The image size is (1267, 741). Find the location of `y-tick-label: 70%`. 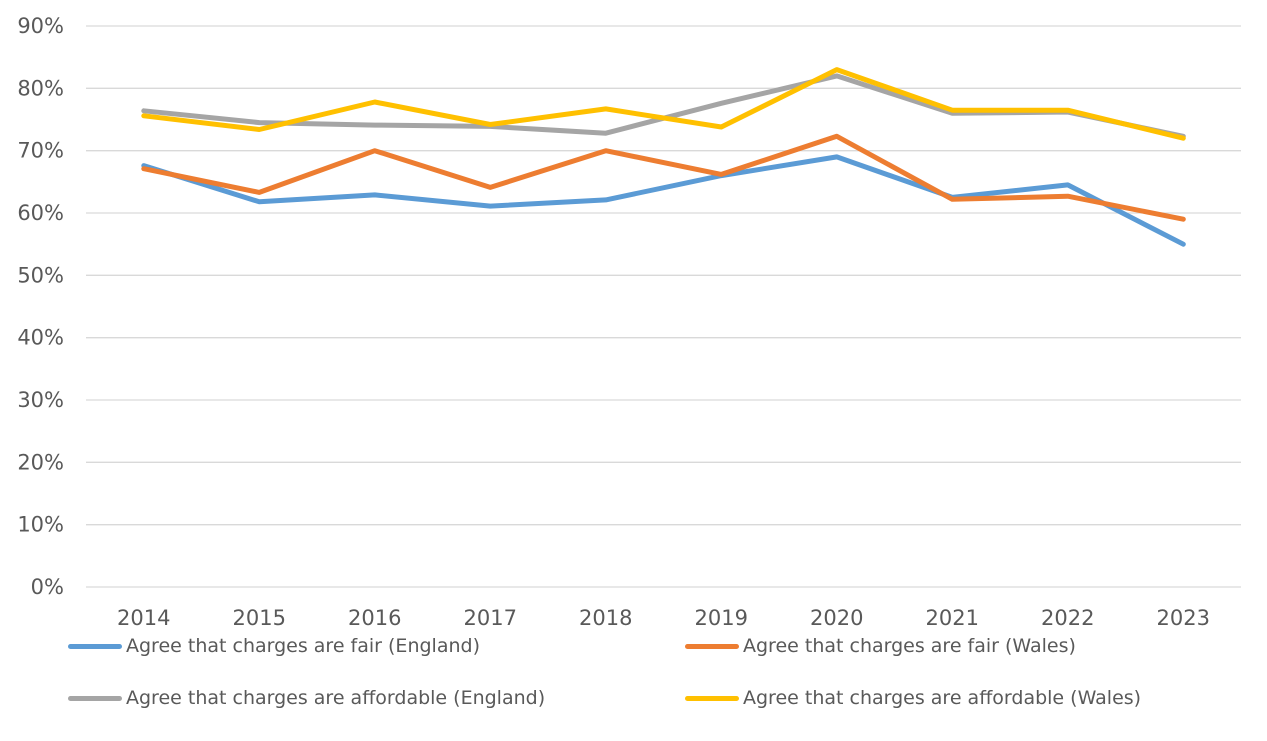

y-tick-label: 70% is located at coordinates (40, 151).